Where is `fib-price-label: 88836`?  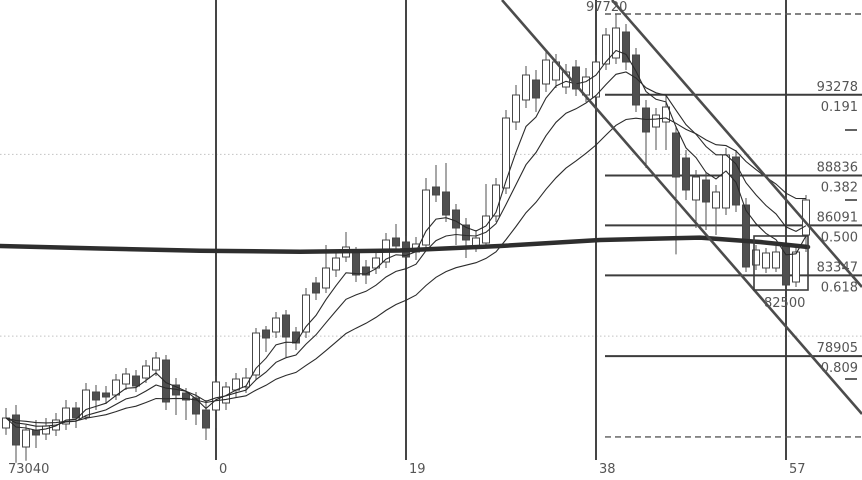
fib-price-label: 88836 is located at coordinates (837, 168).